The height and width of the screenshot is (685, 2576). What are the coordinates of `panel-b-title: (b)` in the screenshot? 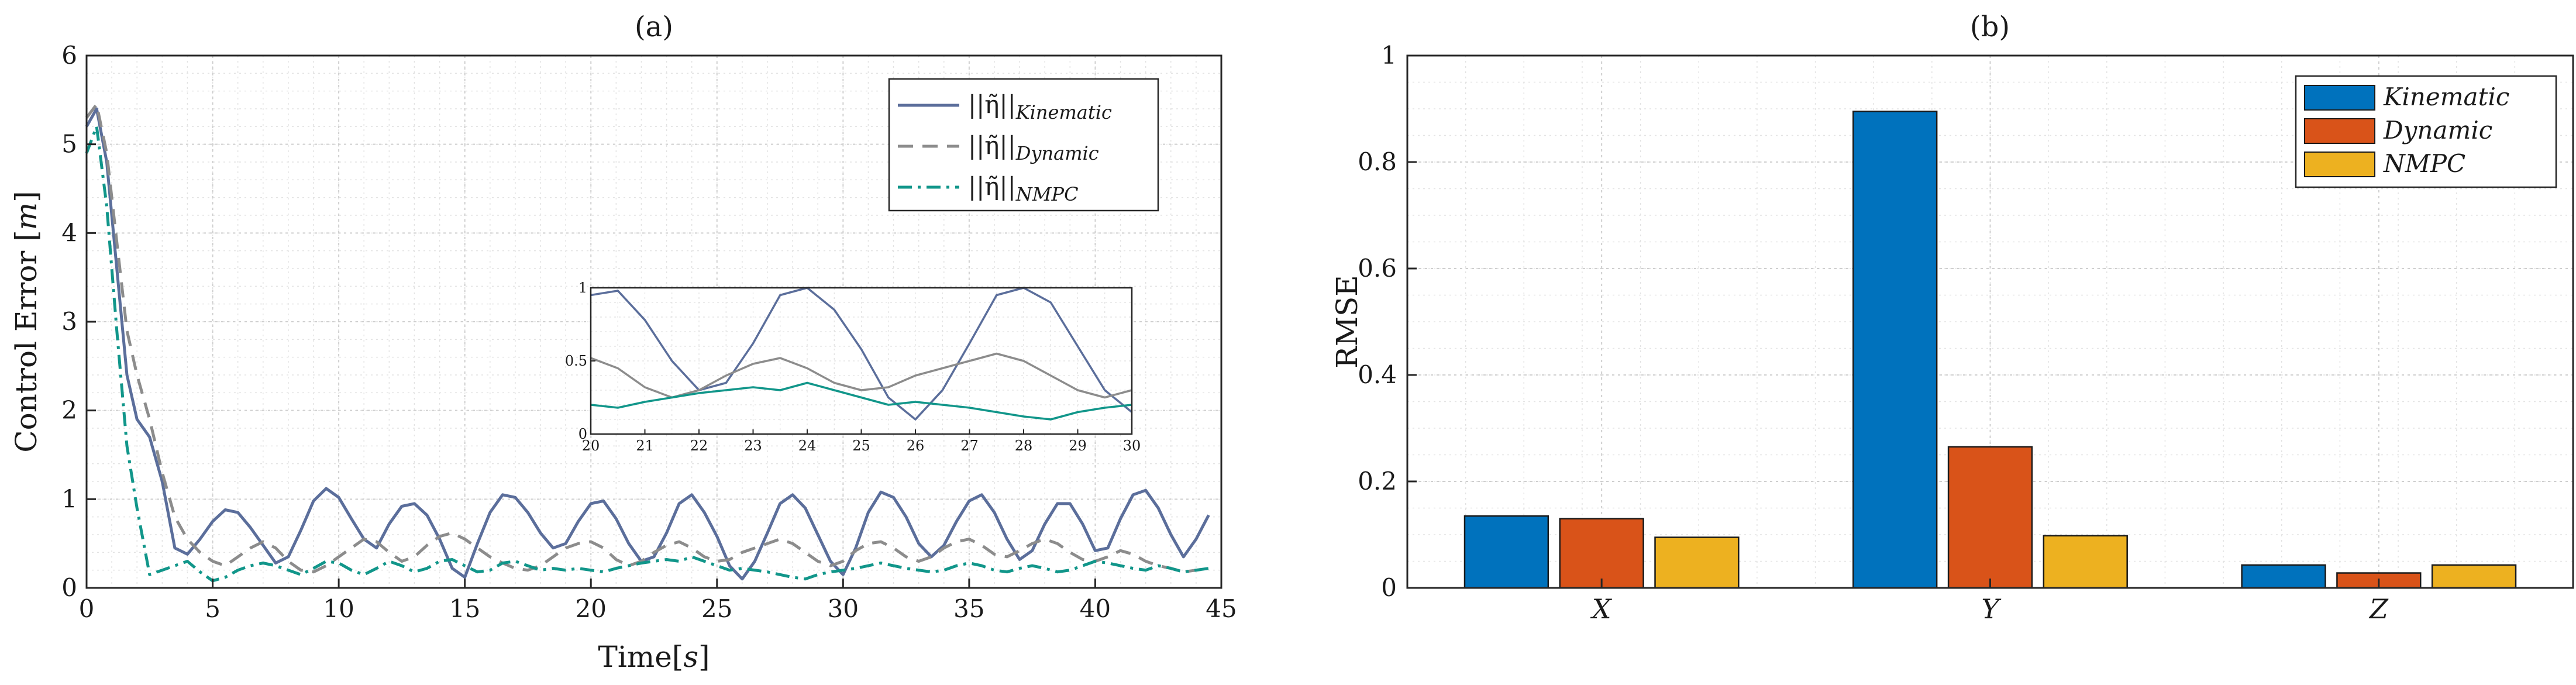 It's located at (1990, 27).